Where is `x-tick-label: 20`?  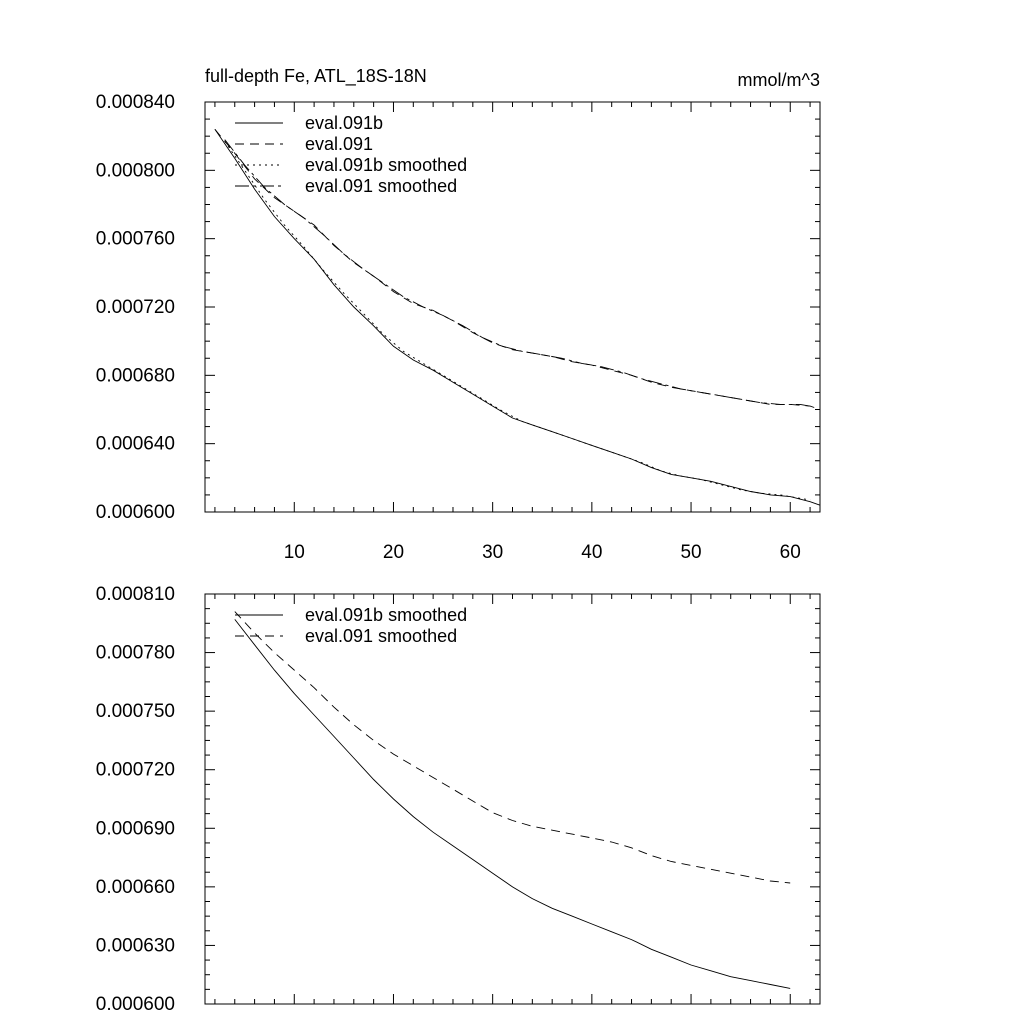
x-tick-label: 20 is located at coordinates (393, 552).